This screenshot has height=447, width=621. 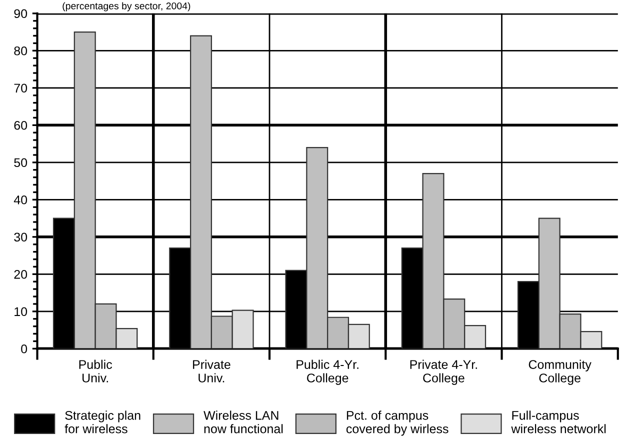 What do you see at coordinates (126, 7) in the screenshot?
I see `chart-subtitle: (percentages by sector, 2004)` at bounding box center [126, 7].